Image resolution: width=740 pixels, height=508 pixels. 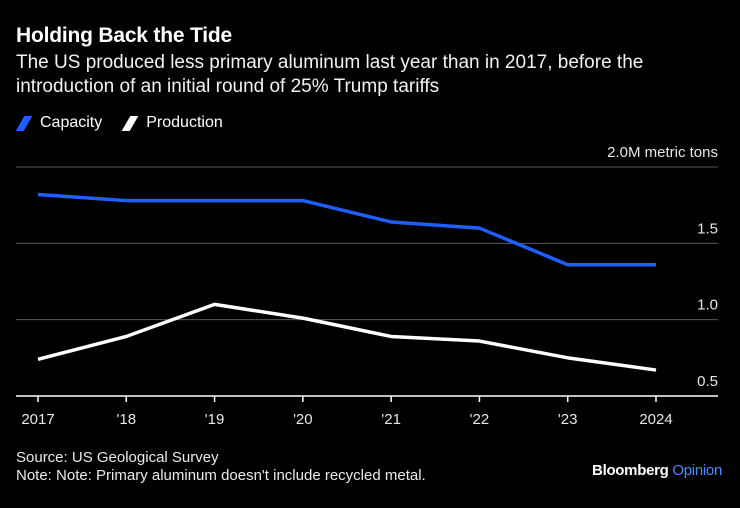 I want to click on x-tick-label: '19, so click(x=215, y=419).